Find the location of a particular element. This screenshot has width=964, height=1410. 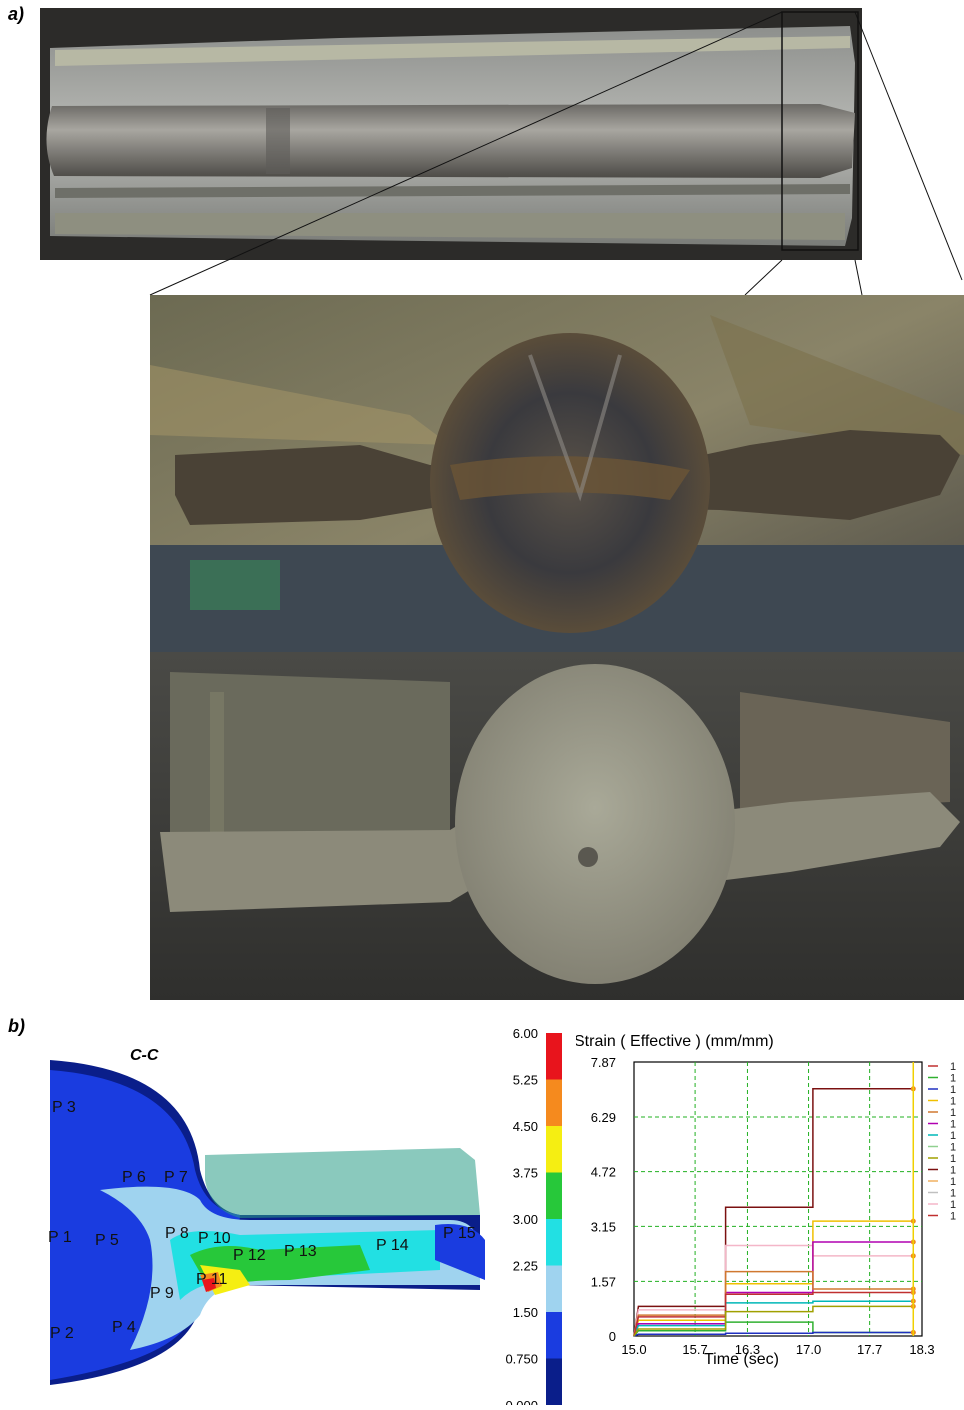

point-label: P 2 is located at coordinates (62, 1333).